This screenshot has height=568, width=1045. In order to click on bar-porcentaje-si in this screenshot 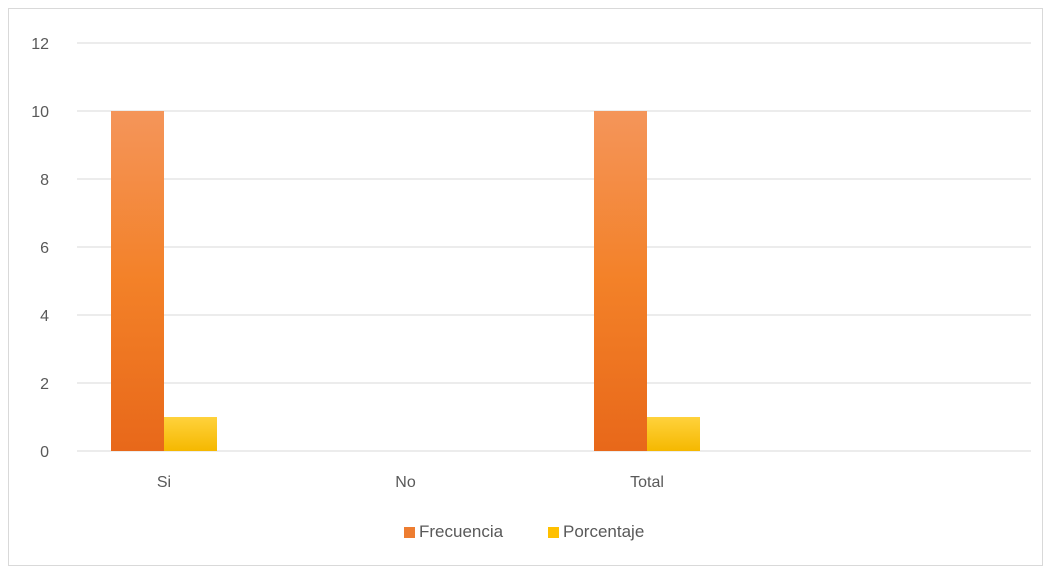, I will do `click(190, 434)`.